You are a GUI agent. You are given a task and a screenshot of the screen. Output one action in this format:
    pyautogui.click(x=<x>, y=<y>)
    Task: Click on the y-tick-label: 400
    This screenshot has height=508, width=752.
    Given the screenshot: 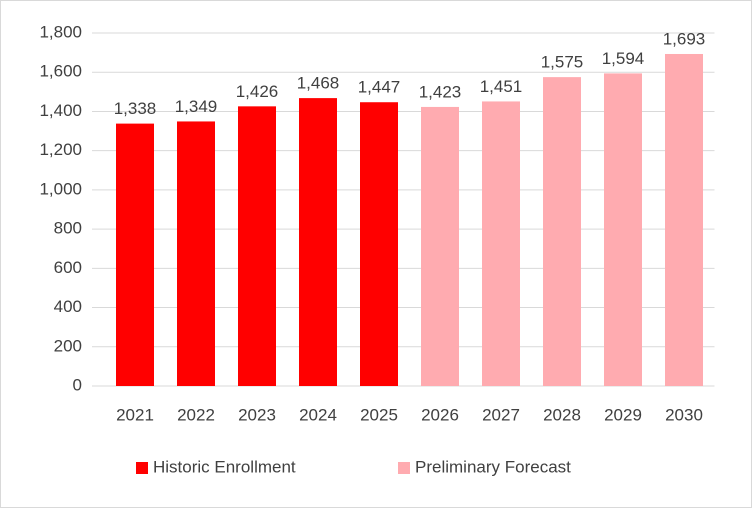 What is the action you would take?
    pyautogui.click(x=68, y=306)
    